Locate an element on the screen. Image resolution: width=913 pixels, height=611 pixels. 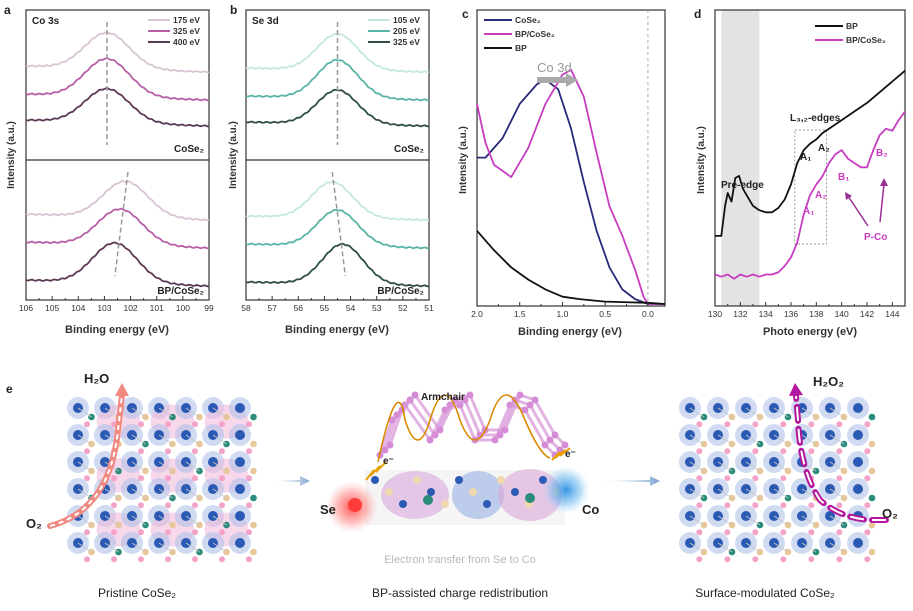
panel-d-bpcose2-A1: A₁ is located at coordinates (808, 211).